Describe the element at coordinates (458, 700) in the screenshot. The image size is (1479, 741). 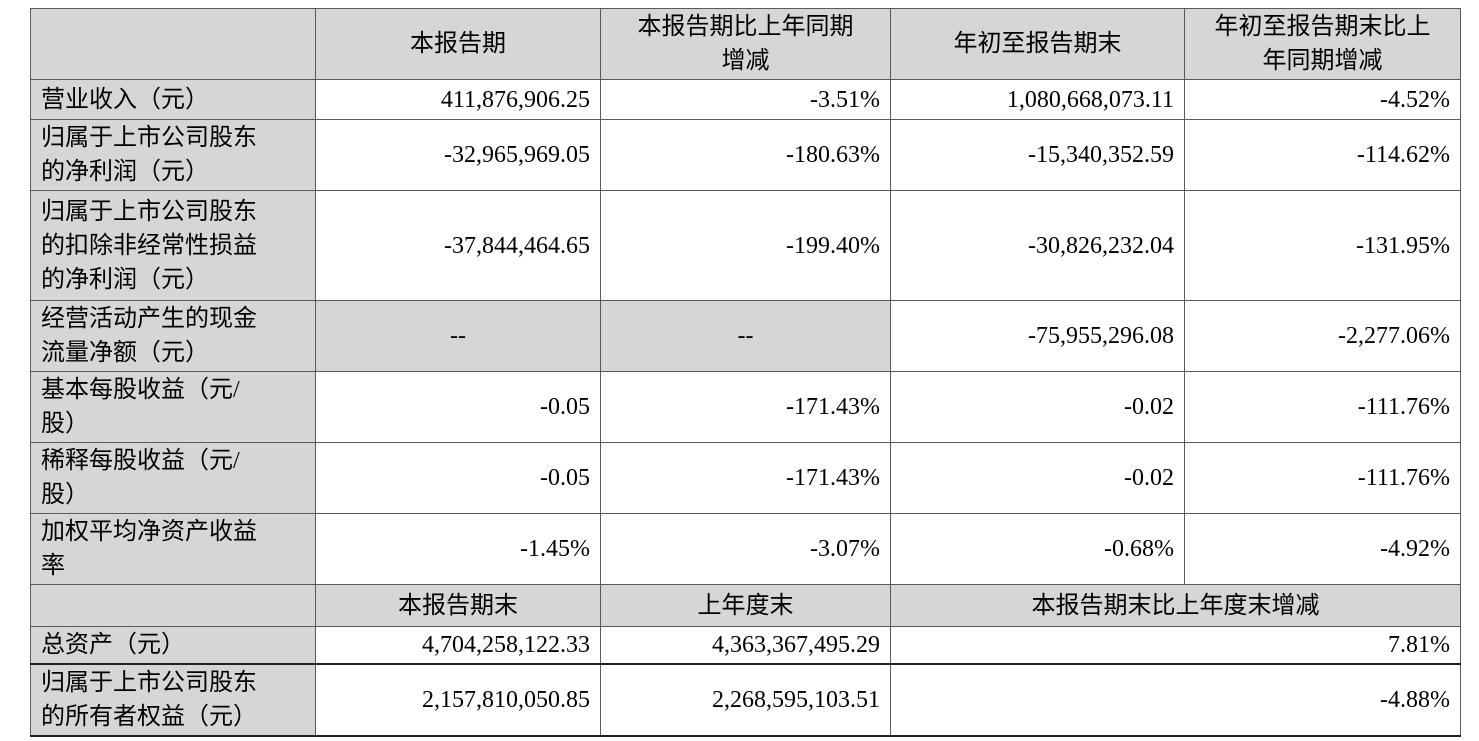
I see `cell-value: 2,157,810,050.85` at that location.